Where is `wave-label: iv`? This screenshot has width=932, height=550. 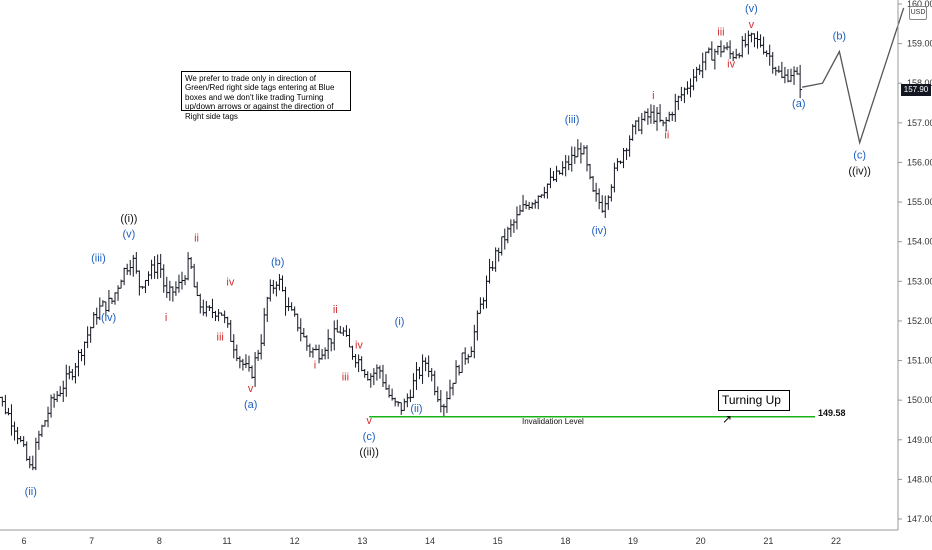 wave-label: iv is located at coordinates (359, 346).